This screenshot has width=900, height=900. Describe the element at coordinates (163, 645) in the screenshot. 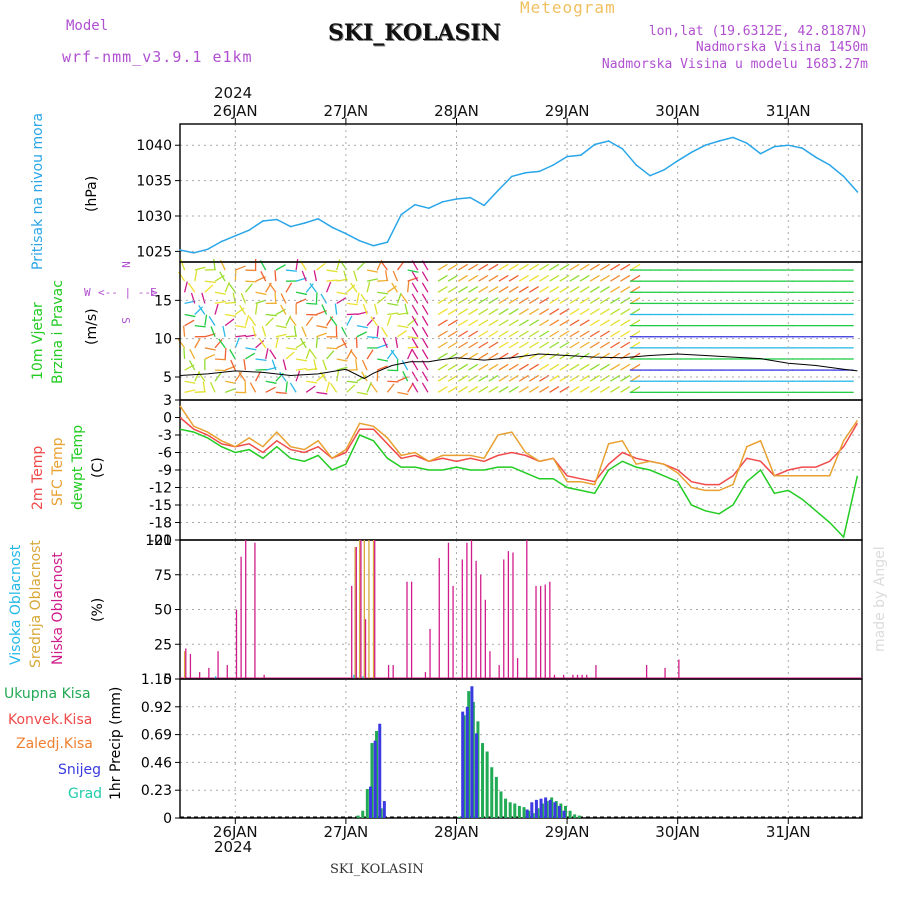

I see `cloud-ytick-label-1: 25` at that location.